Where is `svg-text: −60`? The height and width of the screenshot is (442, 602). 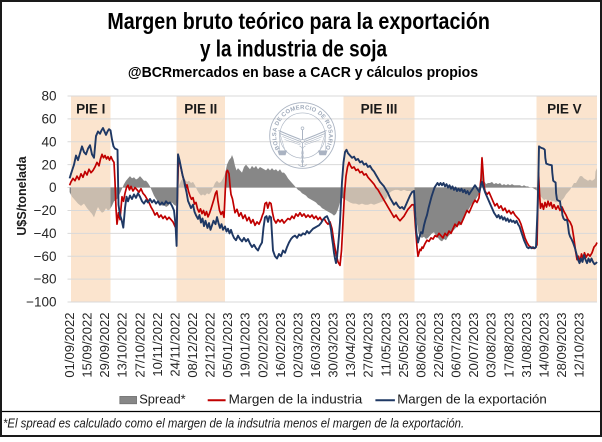
svg-text: −60 is located at coordinates (45, 256).